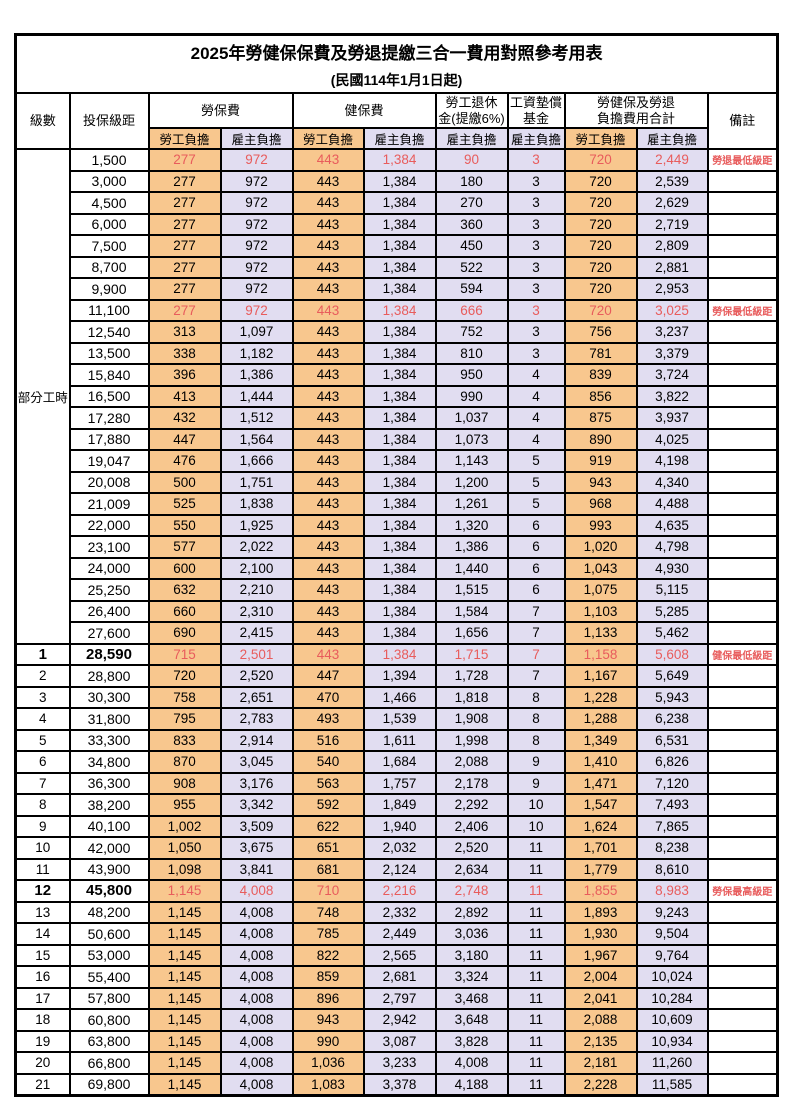 Image resolution: width=791 pixels, height=1120 pixels. What do you see at coordinates (672, 826) in the screenshot?
I see `total-employer-cell: 7,865` at bounding box center [672, 826].